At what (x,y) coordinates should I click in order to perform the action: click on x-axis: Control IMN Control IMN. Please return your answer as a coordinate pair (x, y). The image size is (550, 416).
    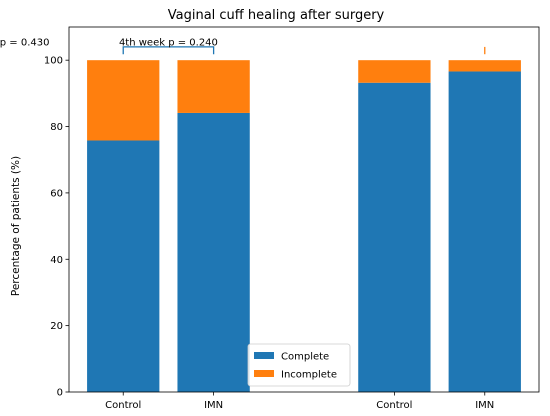
    Looking at the image, I should click on (299, 401).